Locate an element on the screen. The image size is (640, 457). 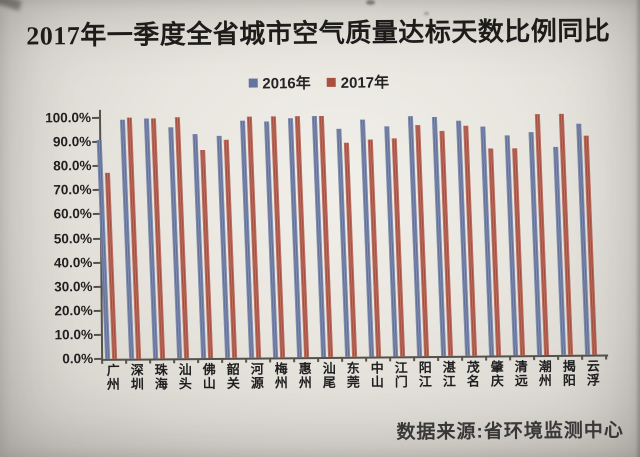
x-axis-category-label: 汕头 is located at coordinates (185, 377).